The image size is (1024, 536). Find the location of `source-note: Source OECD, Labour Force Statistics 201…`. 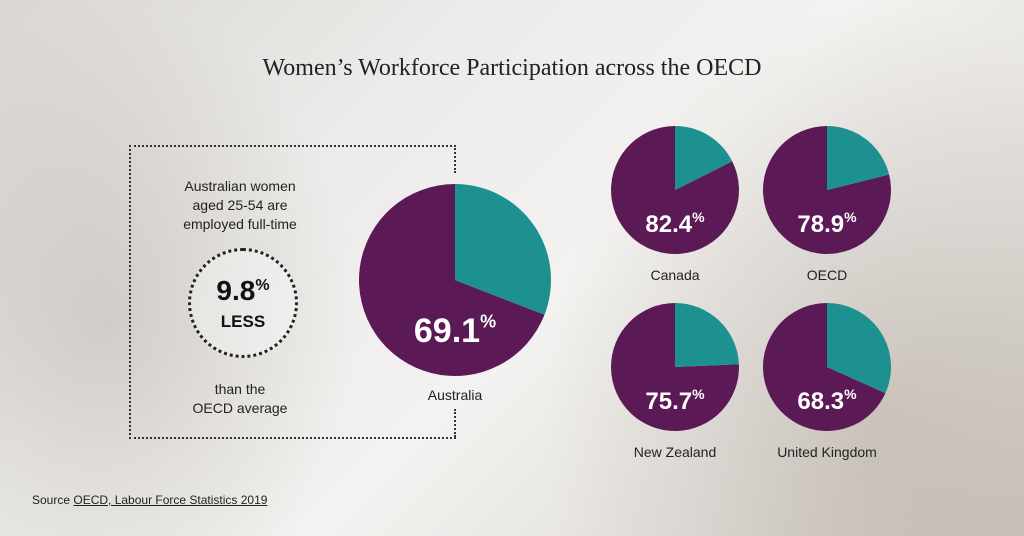

source-note: Source OECD, Labour Force Statistics 201… is located at coordinates (149, 500).